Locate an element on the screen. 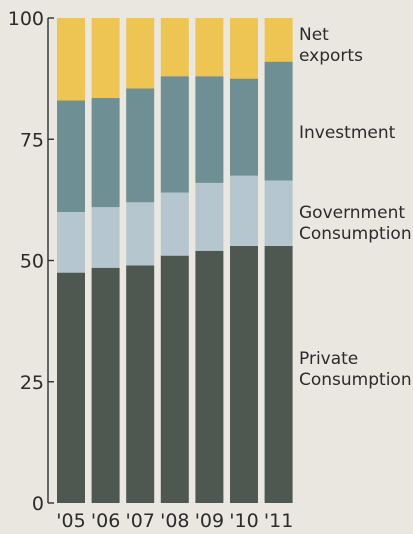 The image size is (413, 534). y-tick-label-100: 100 is located at coordinates (26, 19).